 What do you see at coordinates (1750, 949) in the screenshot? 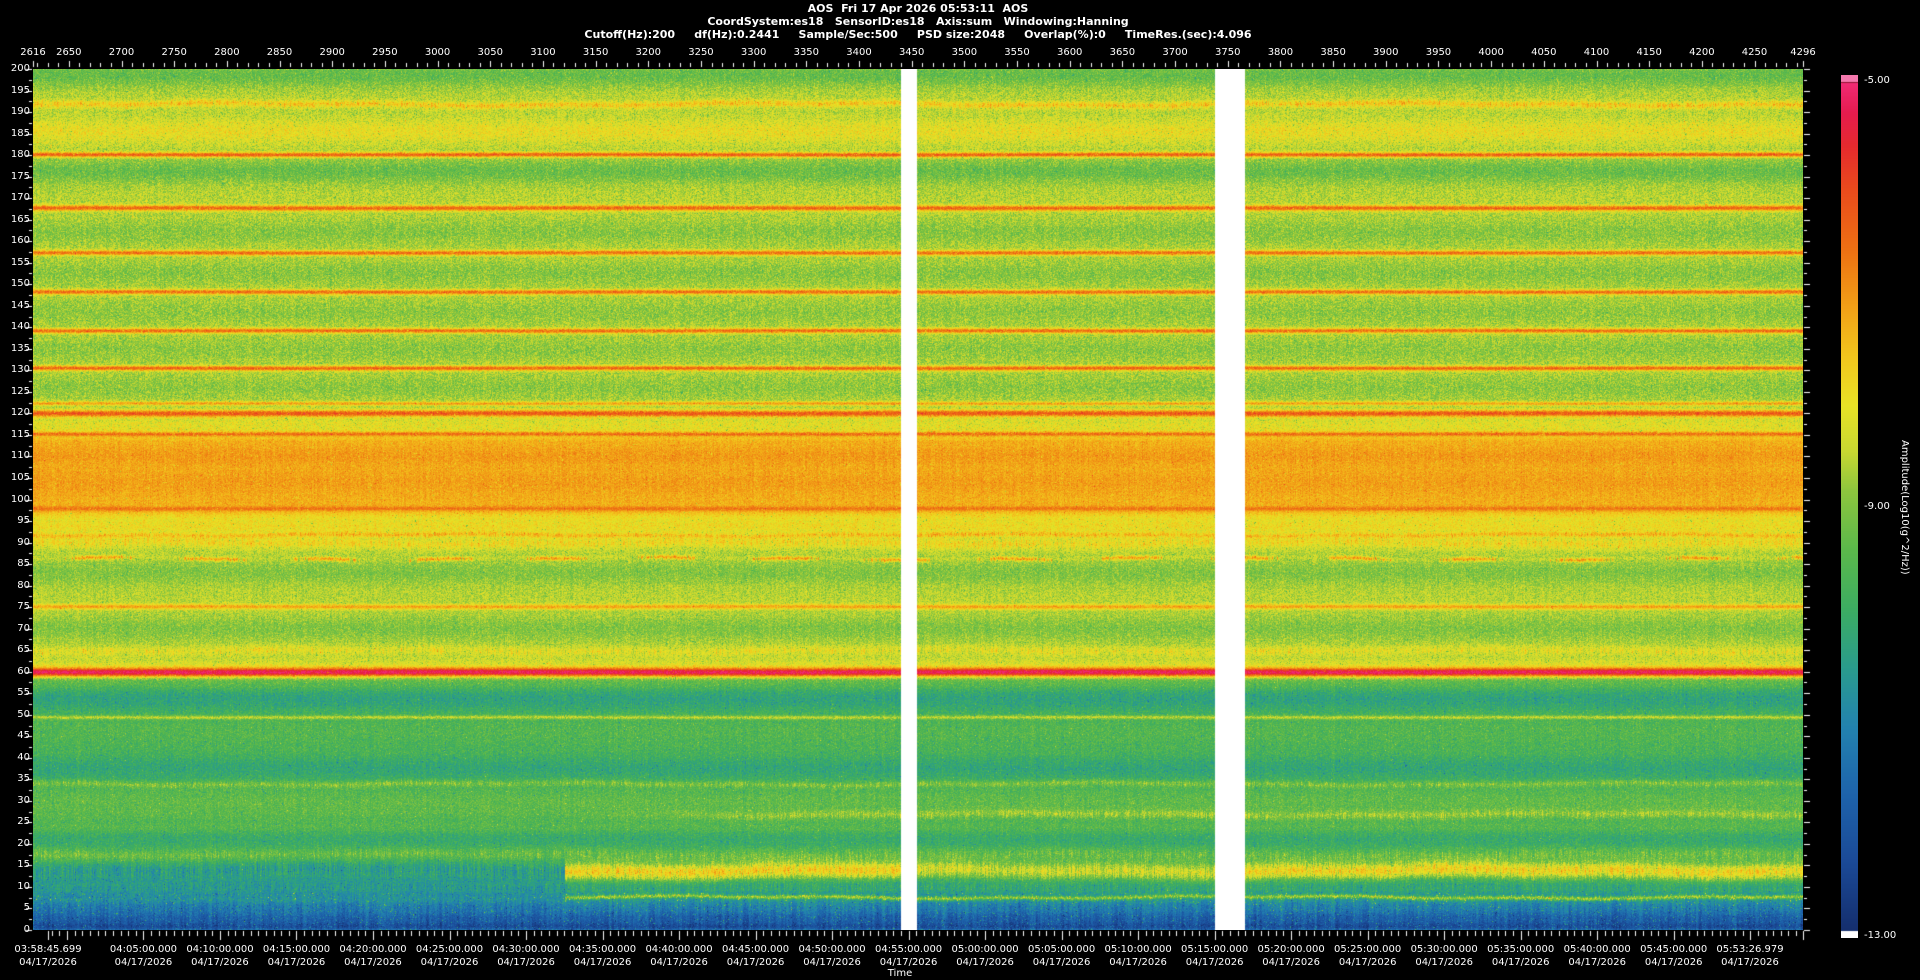
I see `time-tick-label: 05:53:26.979` at bounding box center [1750, 949].